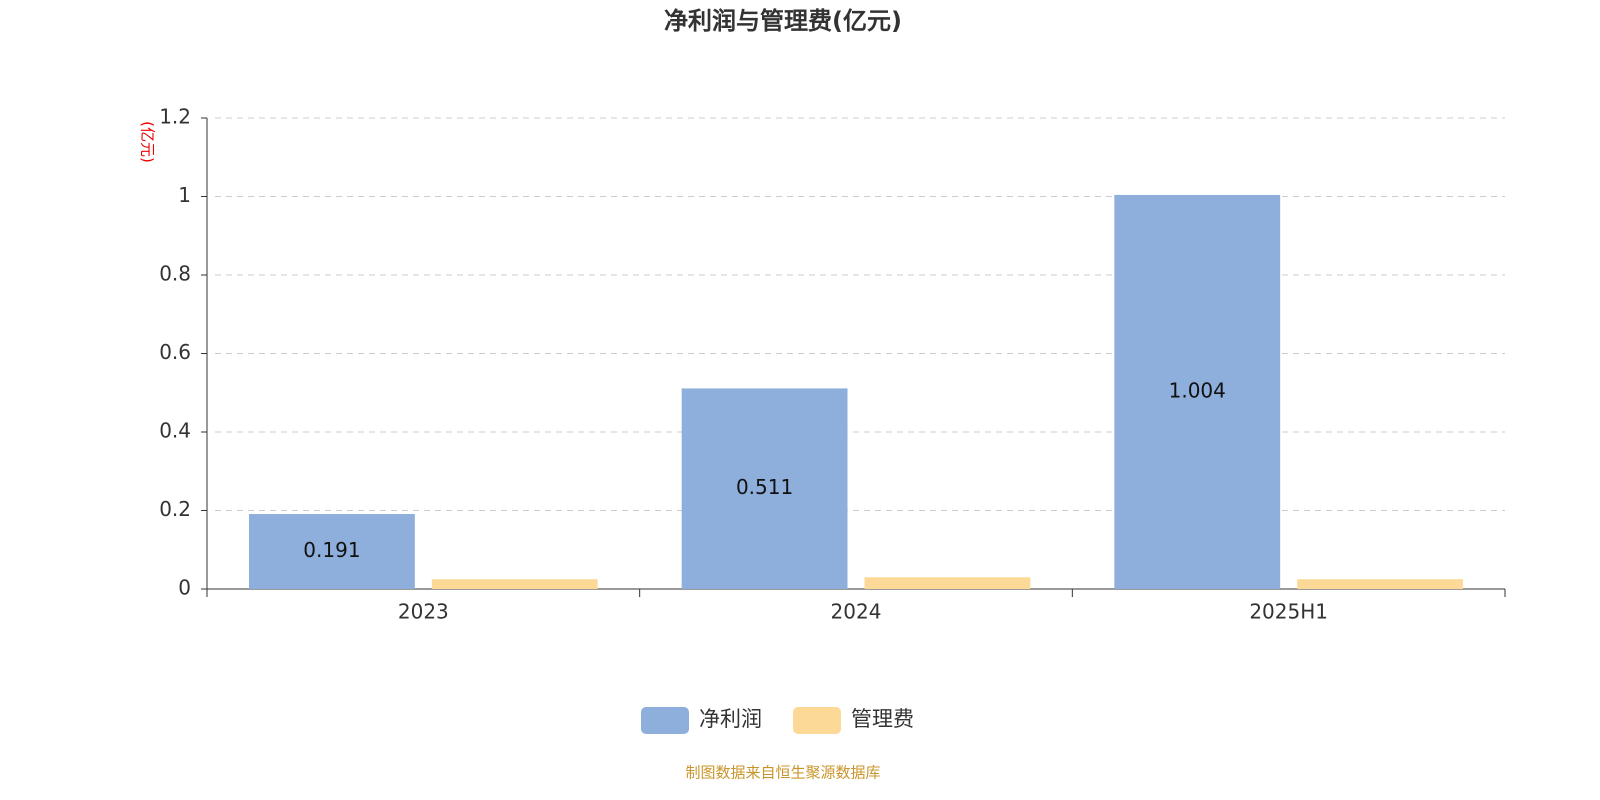 The height and width of the screenshot is (800, 1600). What do you see at coordinates (175, 352) in the screenshot?
I see `y-tick-label: 0.6` at bounding box center [175, 352].